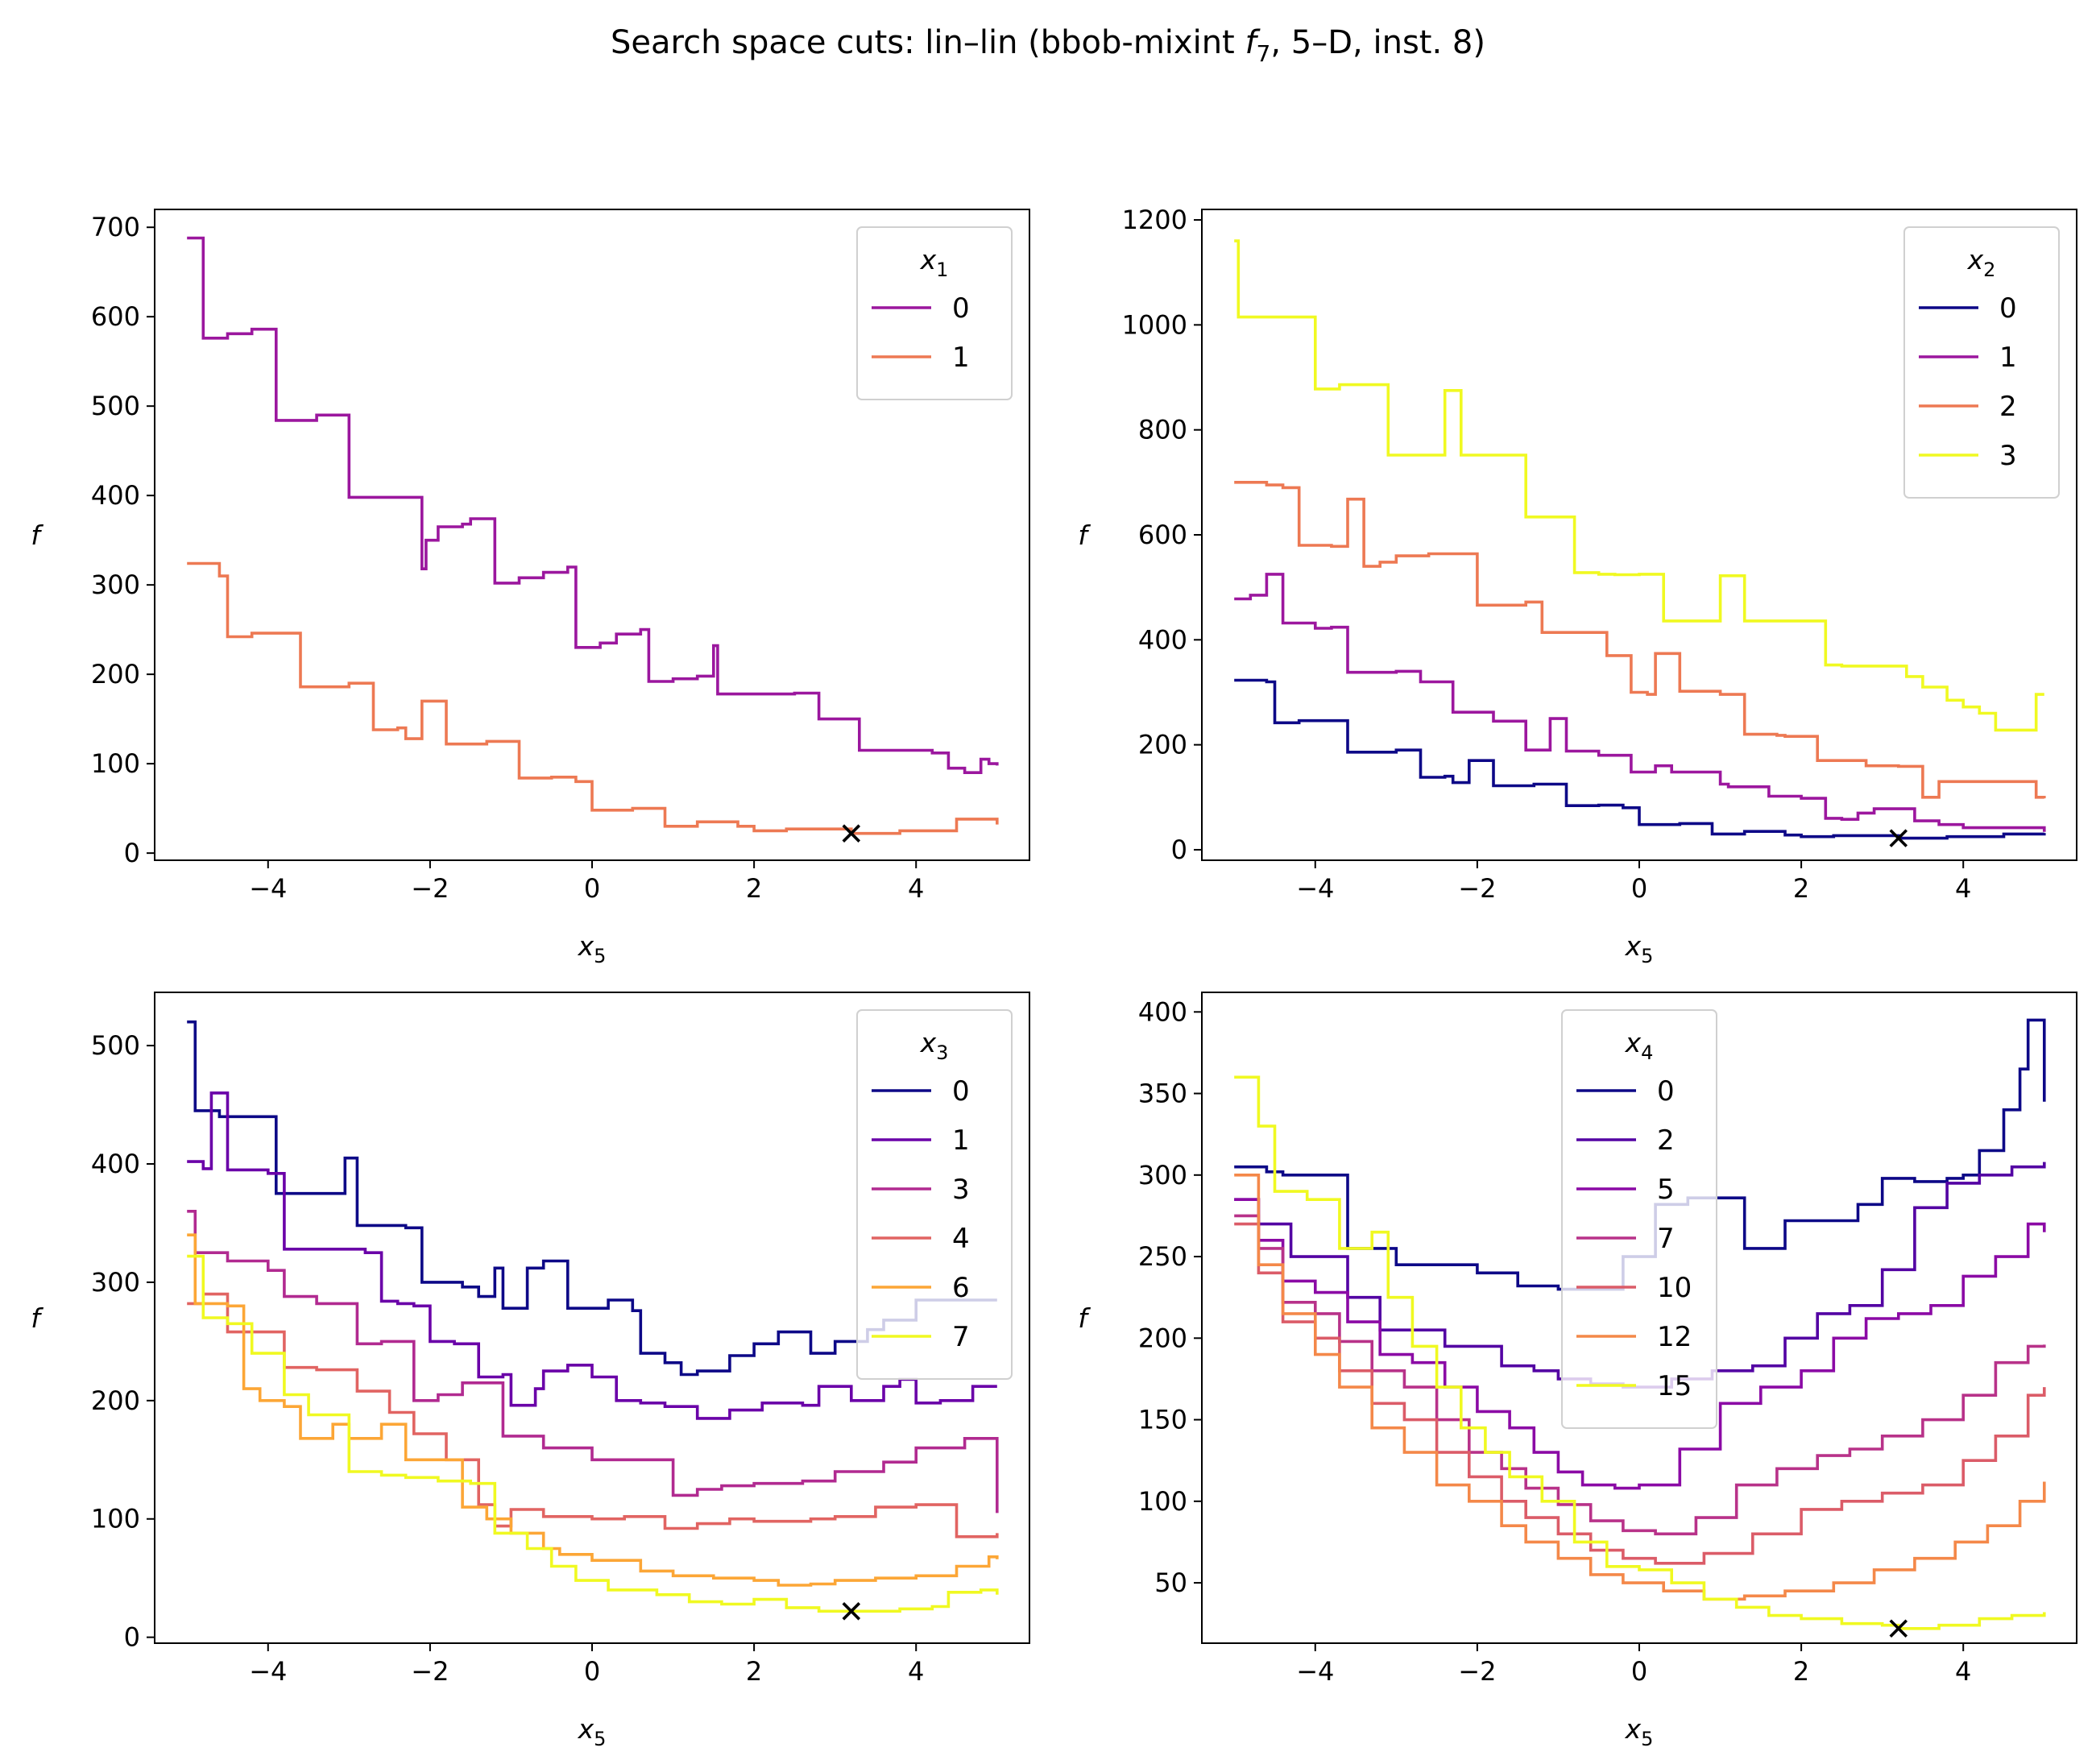 The width and height of the screenshot is (2096, 1764). Describe the element at coordinates (1154, 324) in the screenshot. I see `y-tick-label: 1000` at that location.